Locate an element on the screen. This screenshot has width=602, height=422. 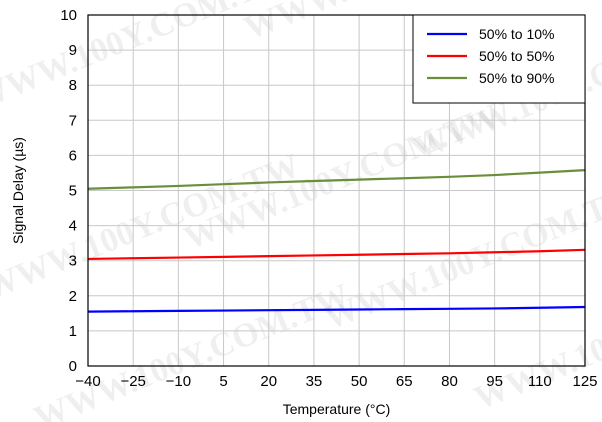
y-tick-label: 3 is located at coordinates (73, 261).